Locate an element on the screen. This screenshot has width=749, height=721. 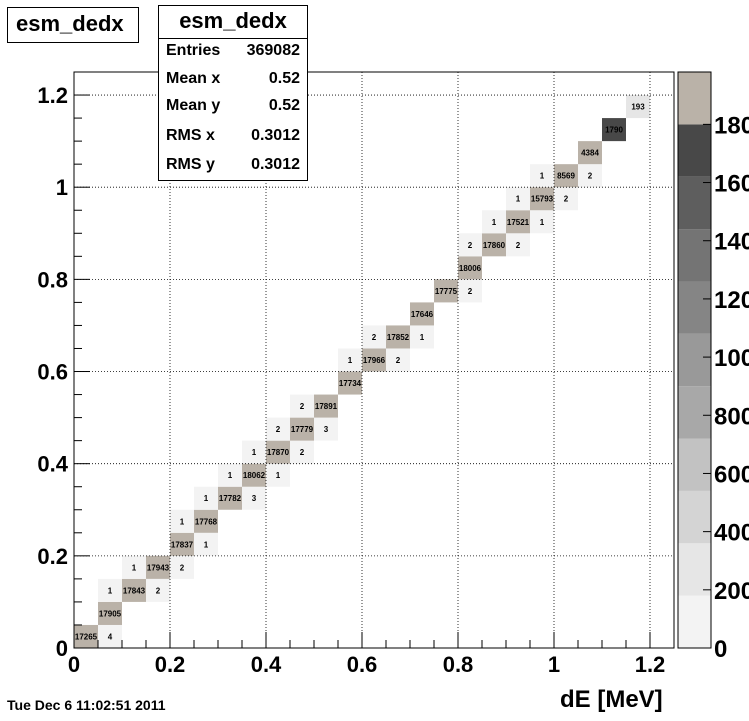
x-tick-label: 0.4 is located at coordinates (266, 664).